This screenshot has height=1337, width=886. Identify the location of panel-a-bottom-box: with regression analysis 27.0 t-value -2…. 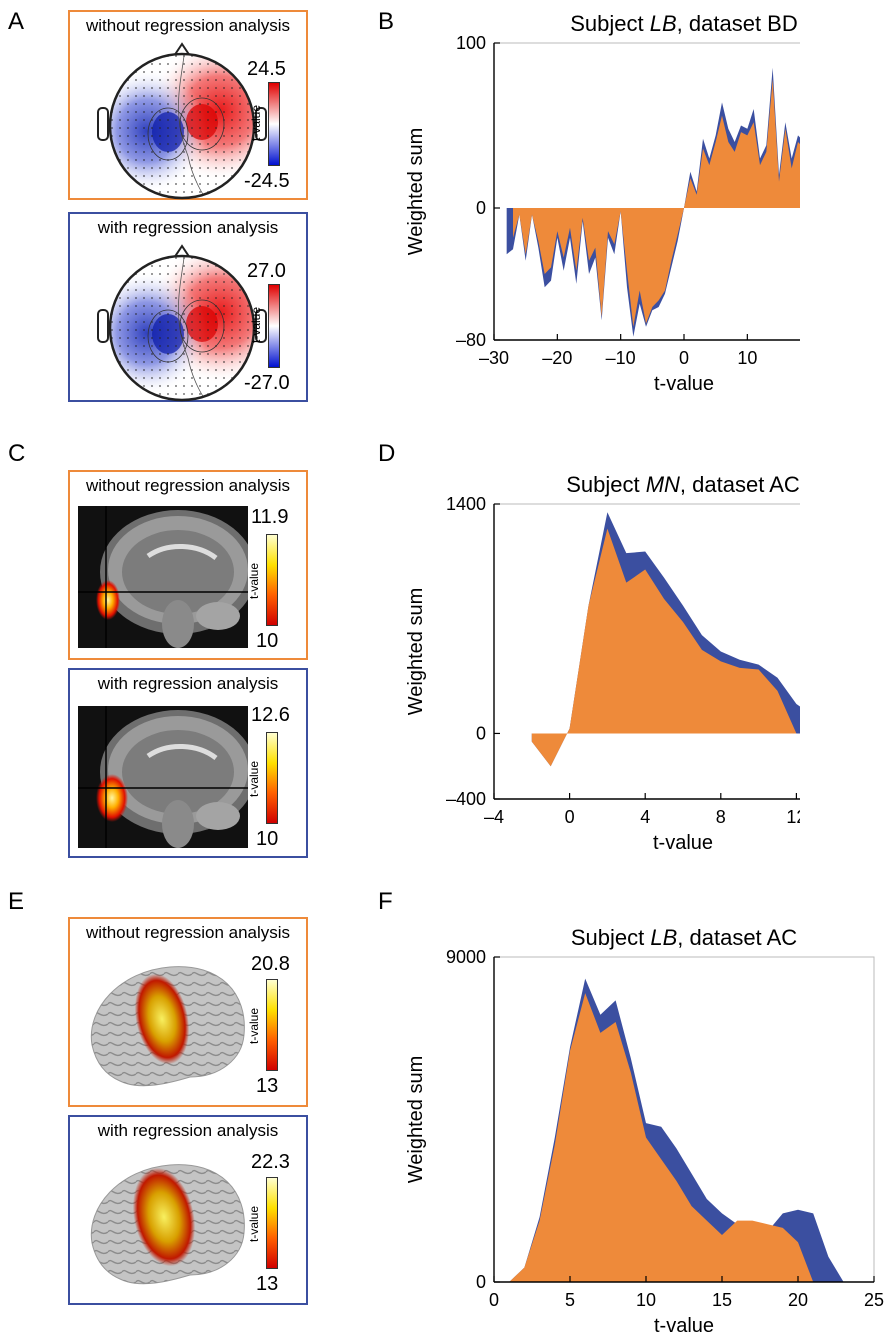
(188, 307).